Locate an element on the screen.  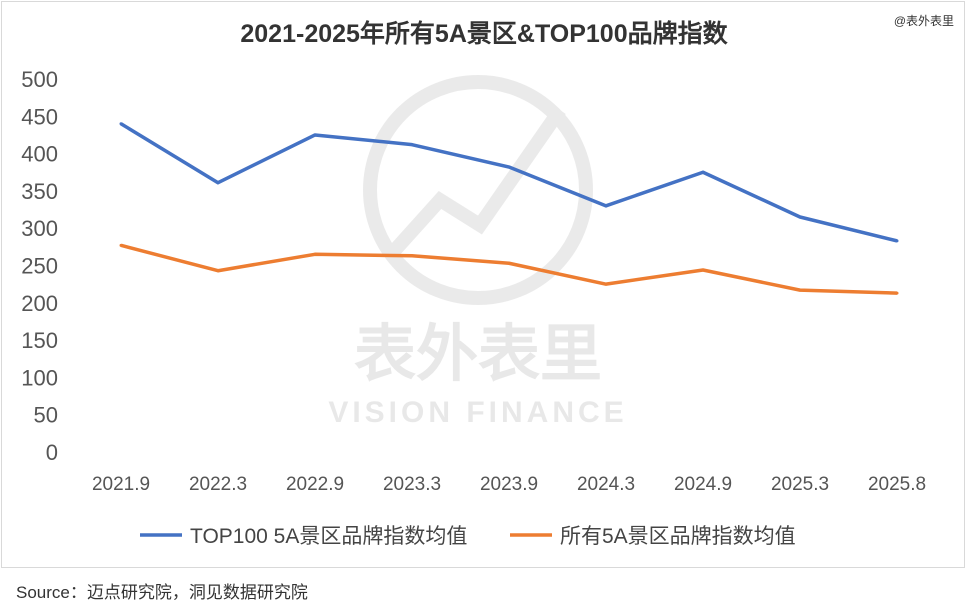
y-tick-label: 250 is located at coordinates (39, 266).